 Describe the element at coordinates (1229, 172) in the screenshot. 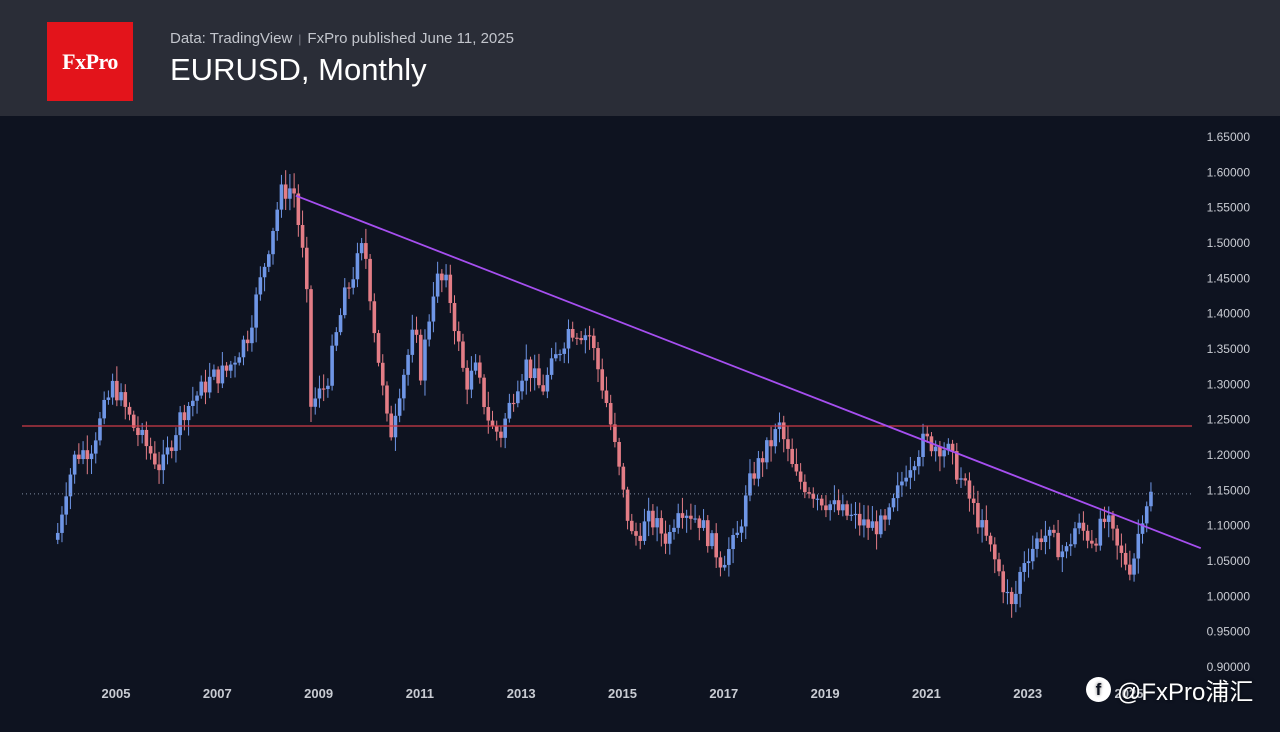

I see `y-tick-label: 1.60000` at that location.